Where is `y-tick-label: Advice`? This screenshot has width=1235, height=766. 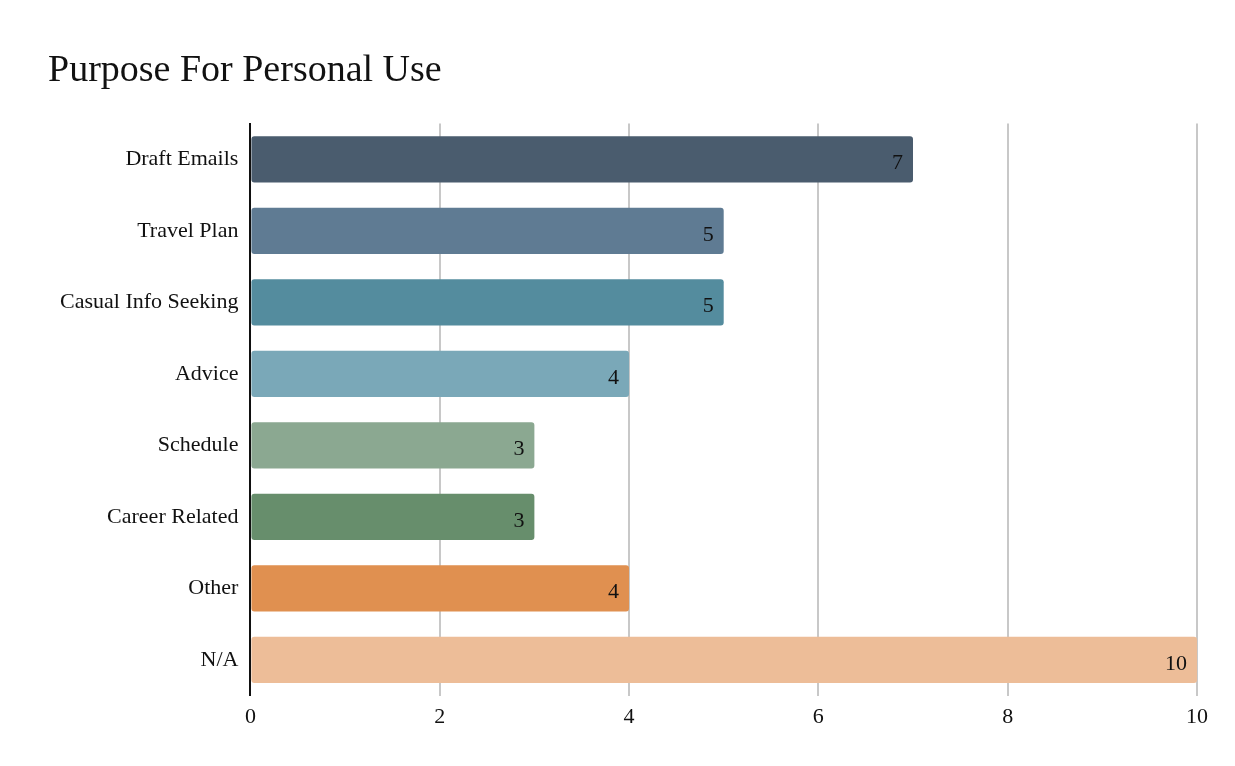 y-tick-label: Advice is located at coordinates (206, 372).